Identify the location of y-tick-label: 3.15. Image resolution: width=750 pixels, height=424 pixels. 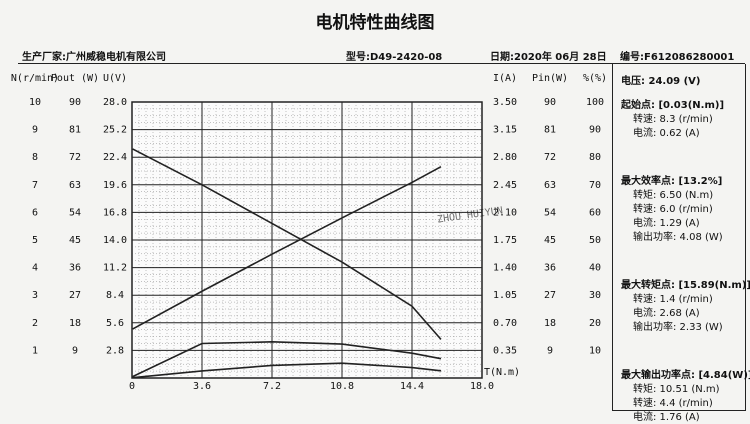
(505, 130).